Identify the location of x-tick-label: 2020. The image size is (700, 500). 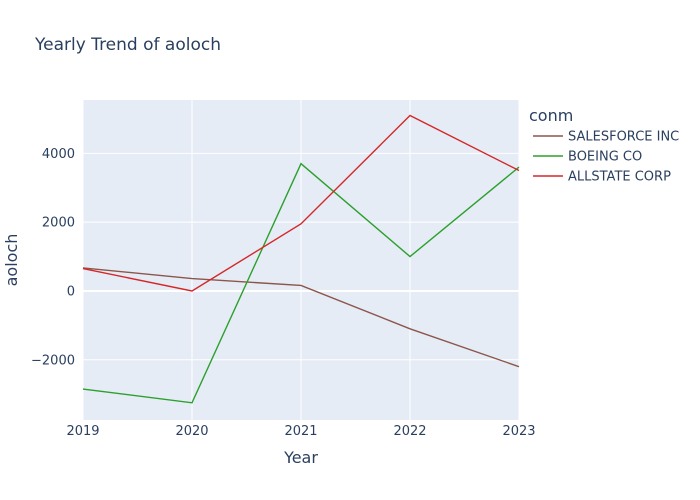
(191, 431).